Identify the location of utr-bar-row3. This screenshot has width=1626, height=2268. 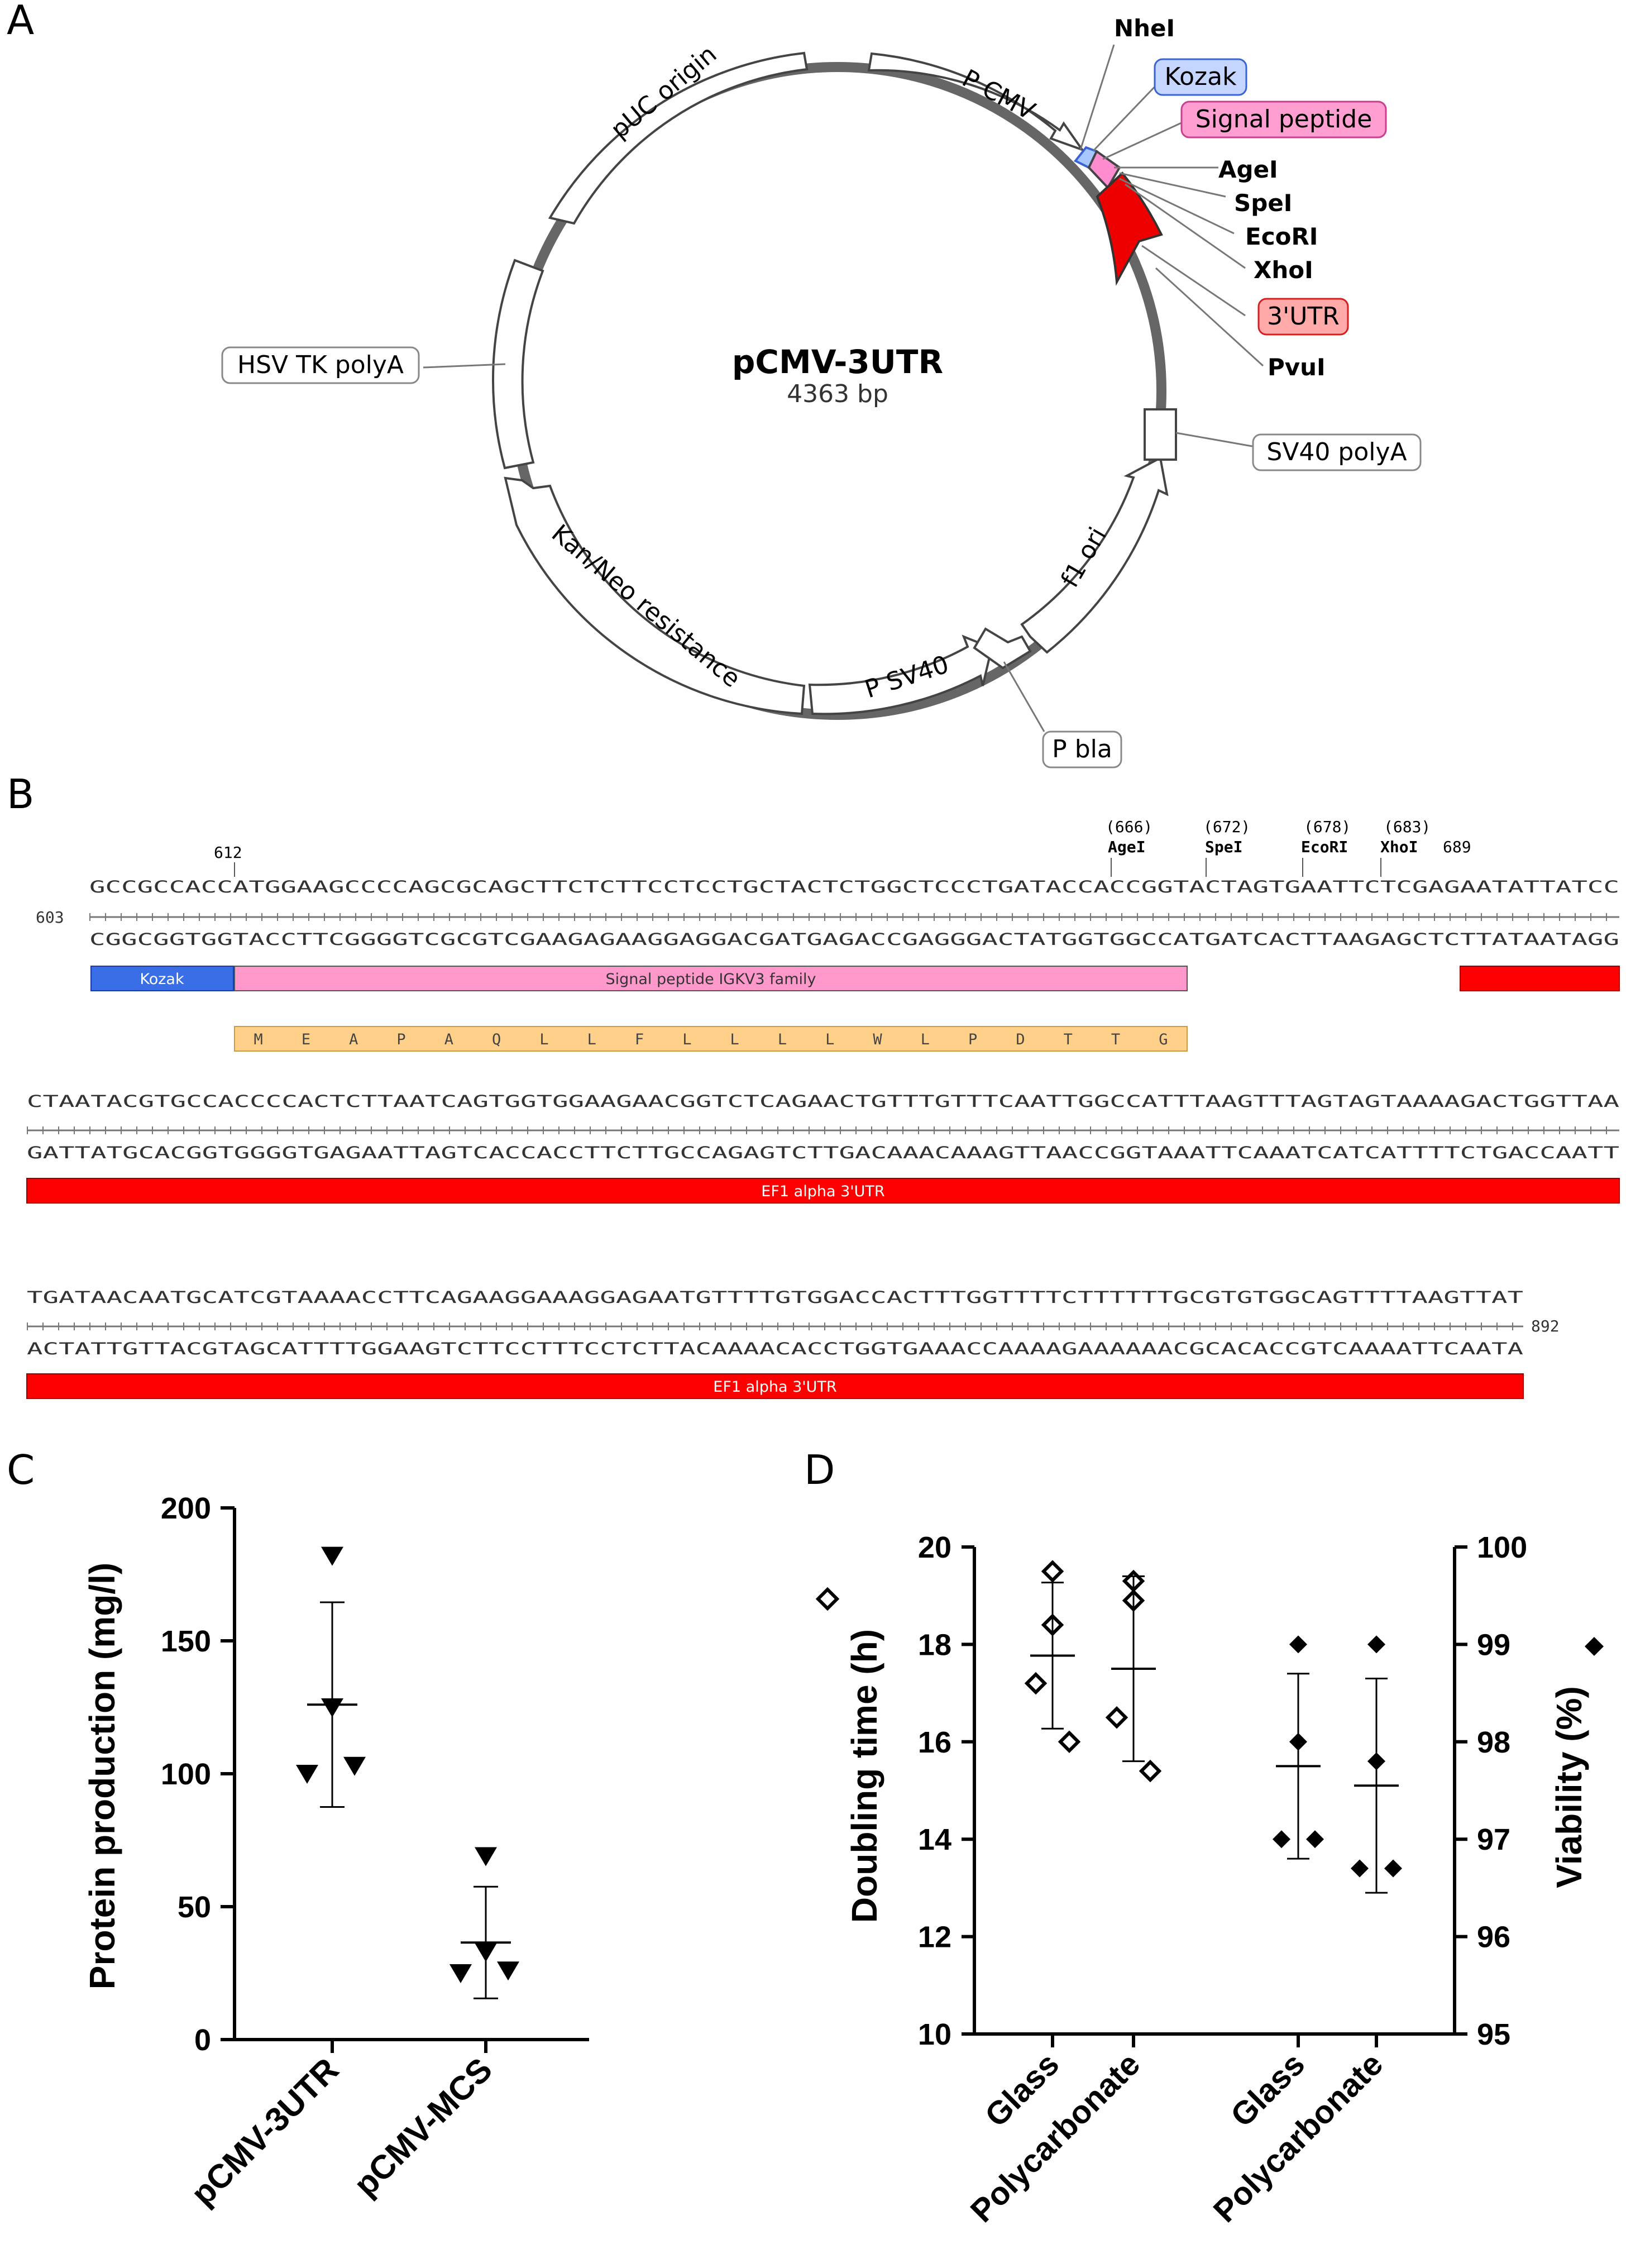
(775, 1386).